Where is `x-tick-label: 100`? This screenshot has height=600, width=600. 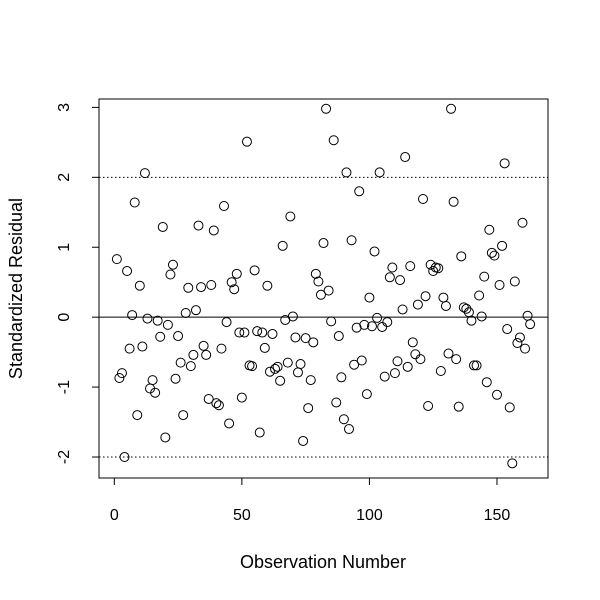
x-tick-label: 100 is located at coordinates (369, 515).